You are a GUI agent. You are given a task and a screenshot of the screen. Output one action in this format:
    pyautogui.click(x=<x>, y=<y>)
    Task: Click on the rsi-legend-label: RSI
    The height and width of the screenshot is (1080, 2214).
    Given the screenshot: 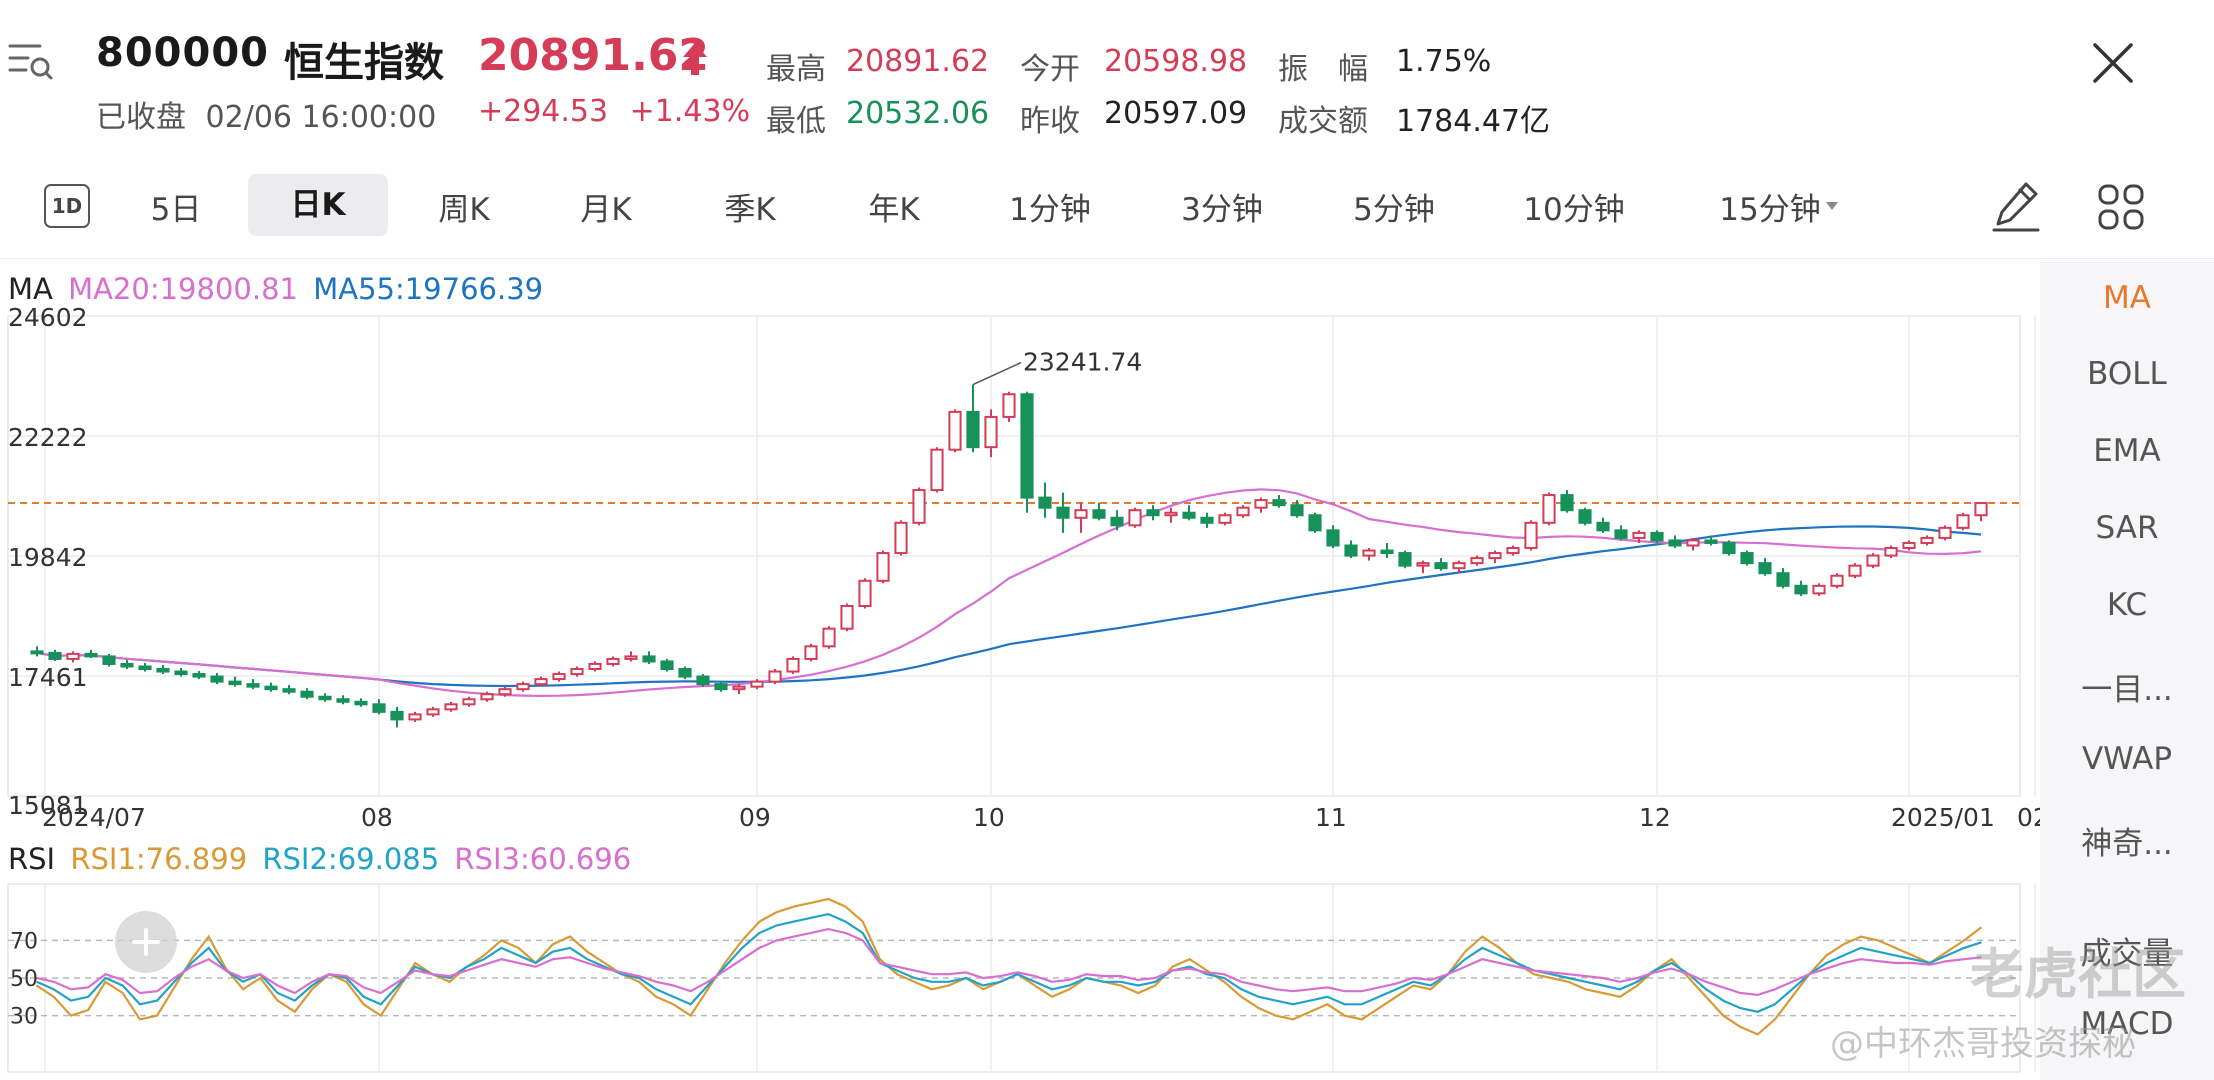 What is the action you would take?
    pyautogui.click(x=32, y=859)
    